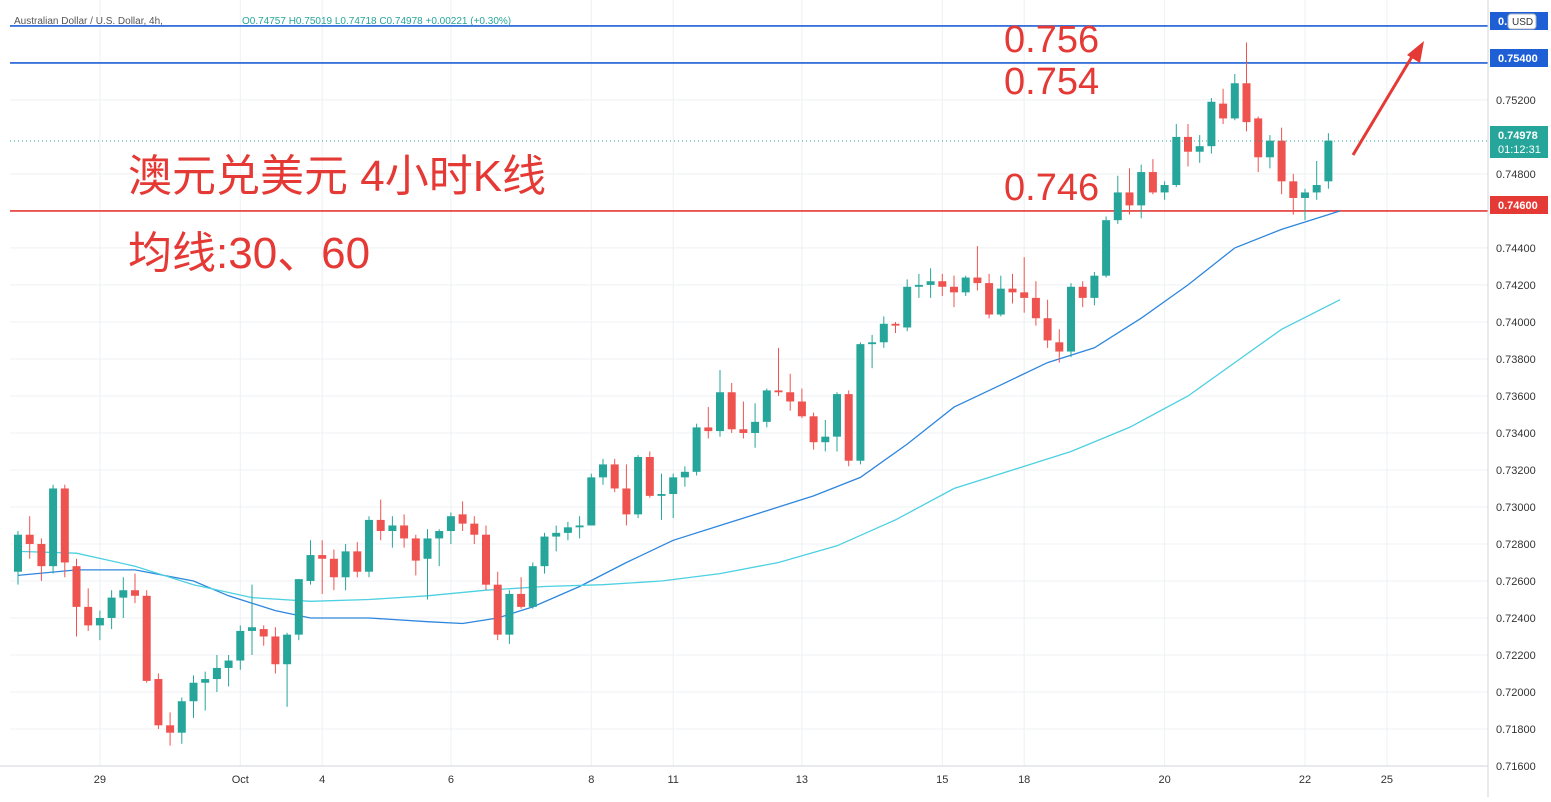 This screenshot has width=1551, height=802. Describe the element at coordinates (743, 780) in the screenshot. I see `time-axis: 29 Oct 4 6 8 11 13 15 18 20 22 25` at that location.